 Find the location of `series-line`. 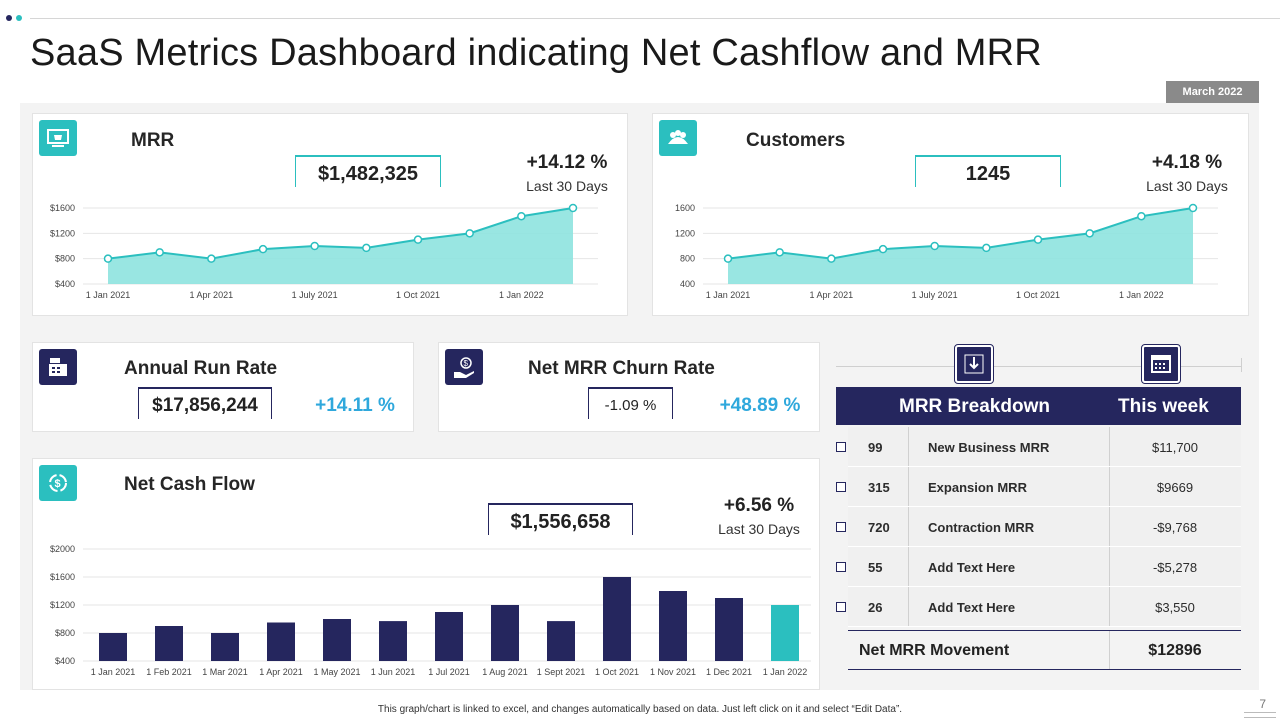

series-line is located at coordinates (960, 233).